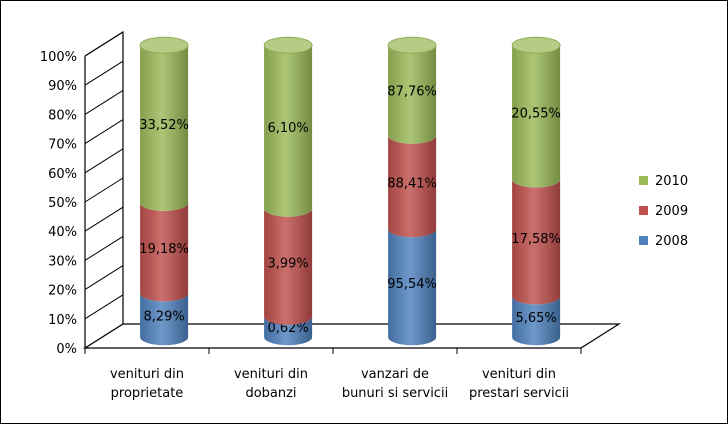 The image size is (728, 424). Describe the element at coordinates (58, 57) in the screenshot. I see `y-tick-label: 100%` at that location.